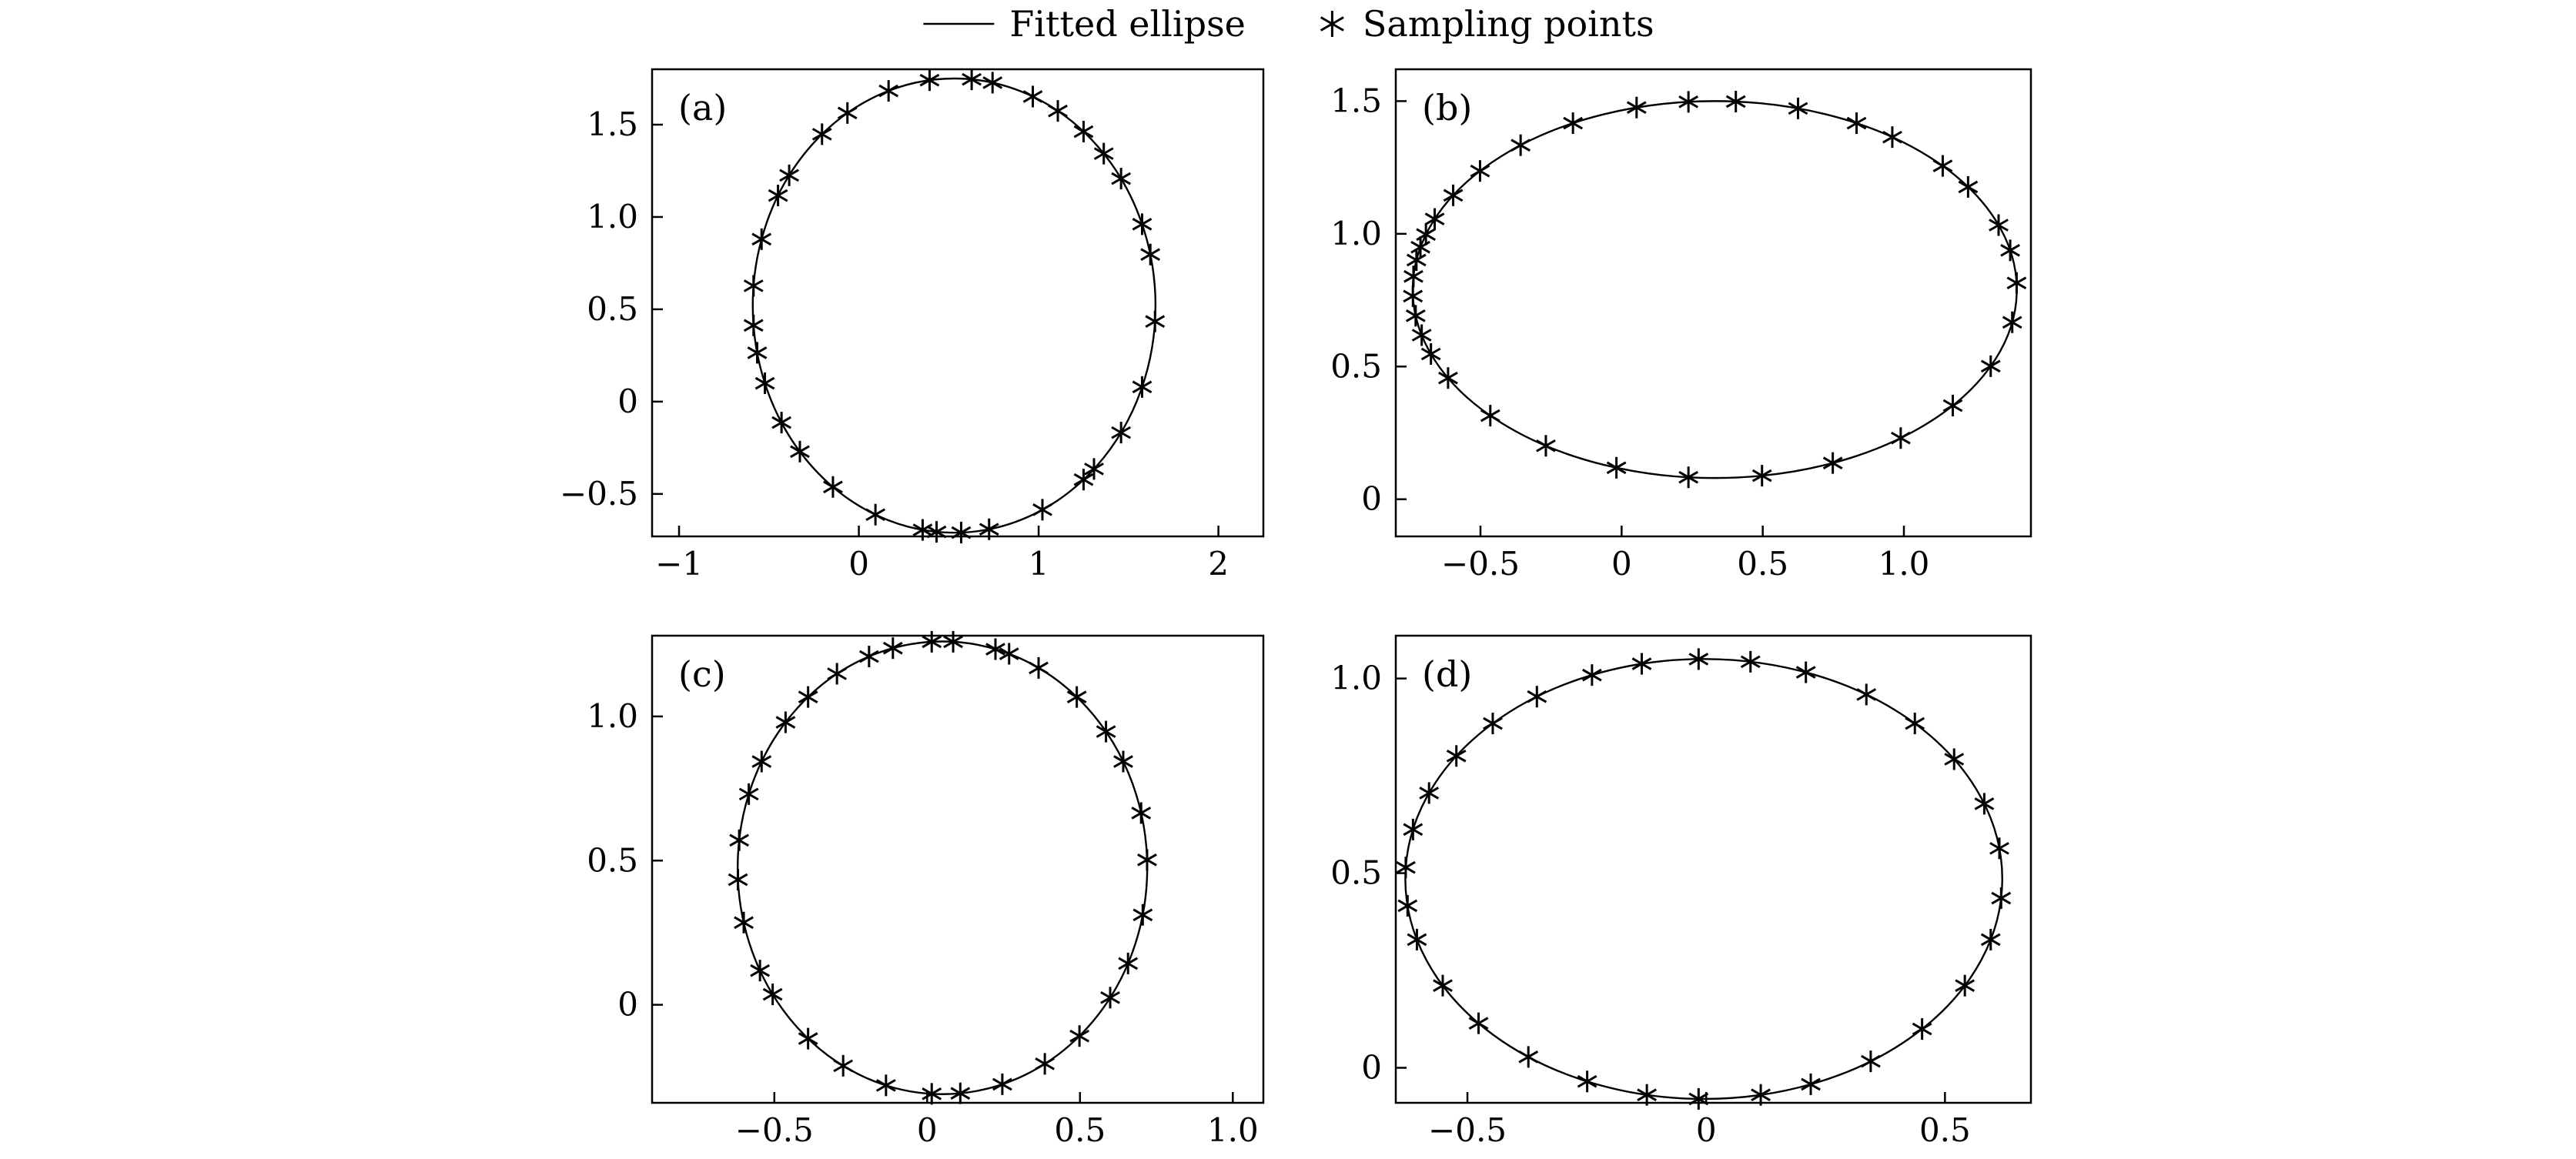 Image resolution: width=2576 pixels, height=1159 pixels. Describe the element at coordinates (702, 674) in the screenshot. I see `panel-label: (c)` at that location.